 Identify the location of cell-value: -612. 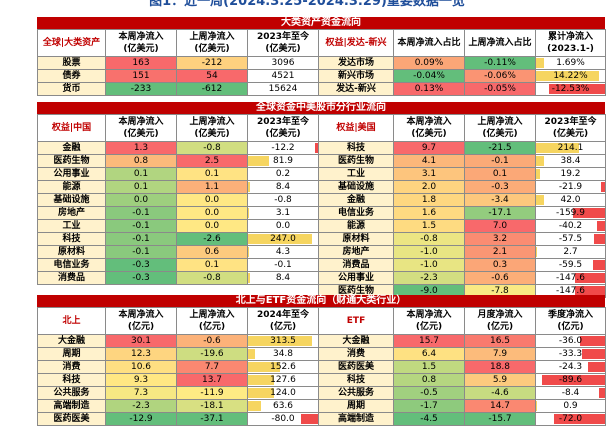
(212, 89).